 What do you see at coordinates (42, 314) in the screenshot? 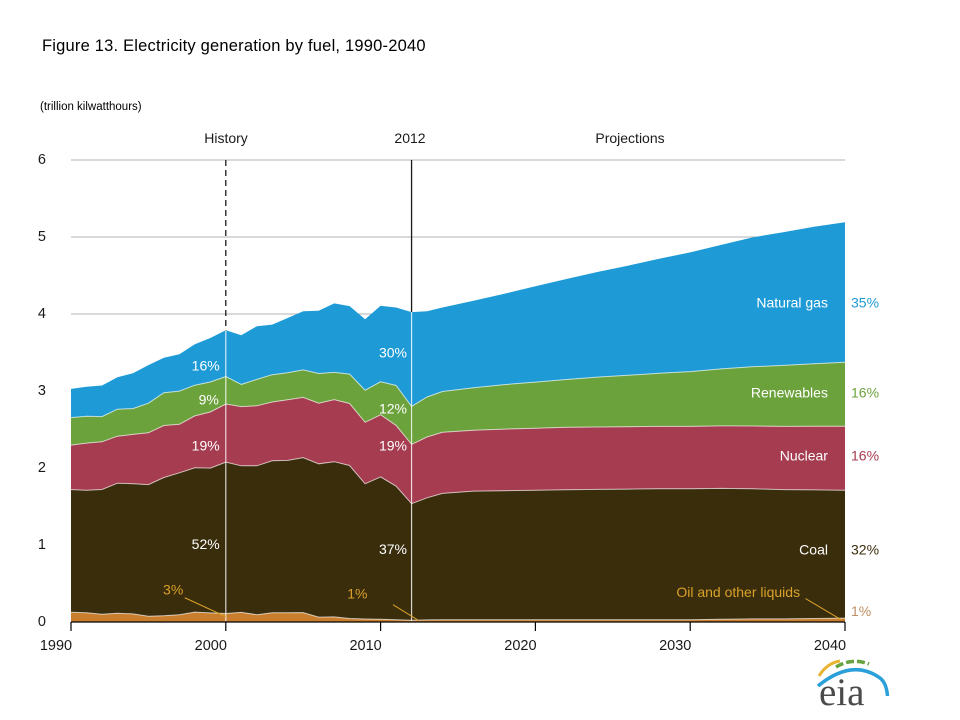
I see `y-tick-label: 4` at bounding box center [42, 314].